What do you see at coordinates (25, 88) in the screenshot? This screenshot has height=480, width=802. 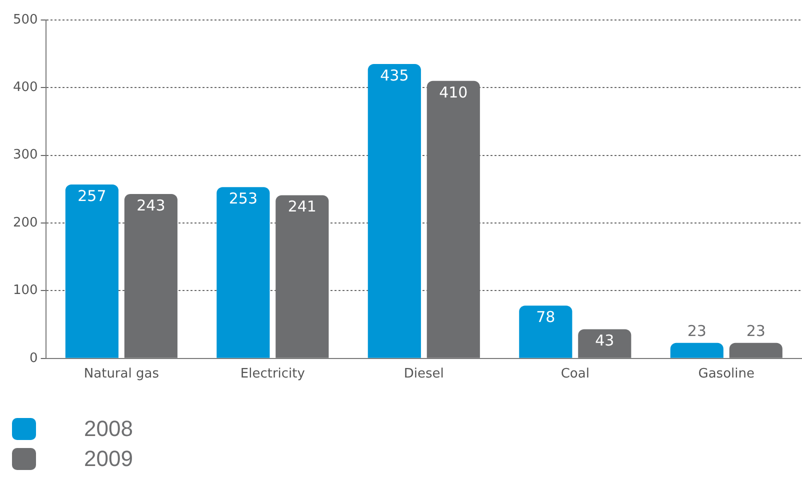 I see `y-tick-label: 400` at bounding box center [25, 88].